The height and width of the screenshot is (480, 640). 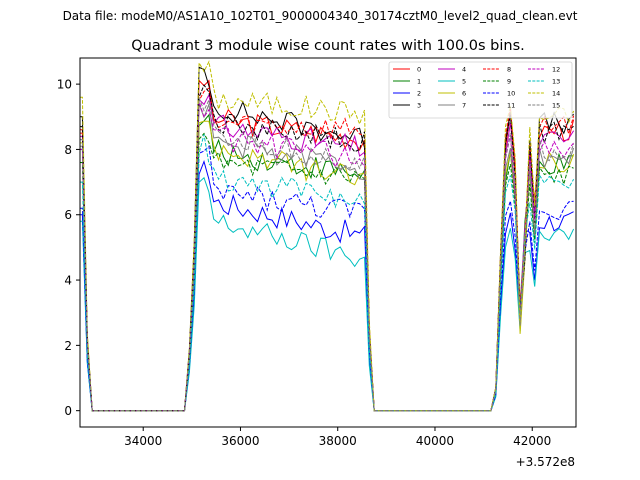 I want to click on legend-label: 12, so click(x=556, y=70).